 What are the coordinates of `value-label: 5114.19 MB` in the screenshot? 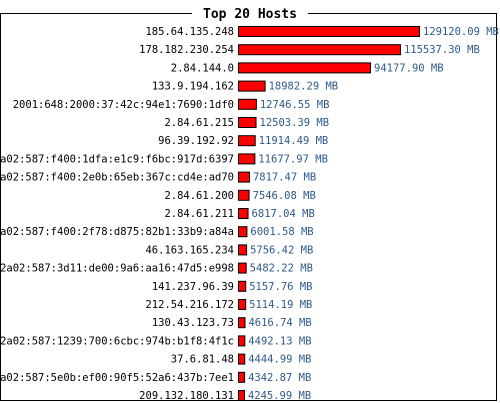 It's located at (280, 305).